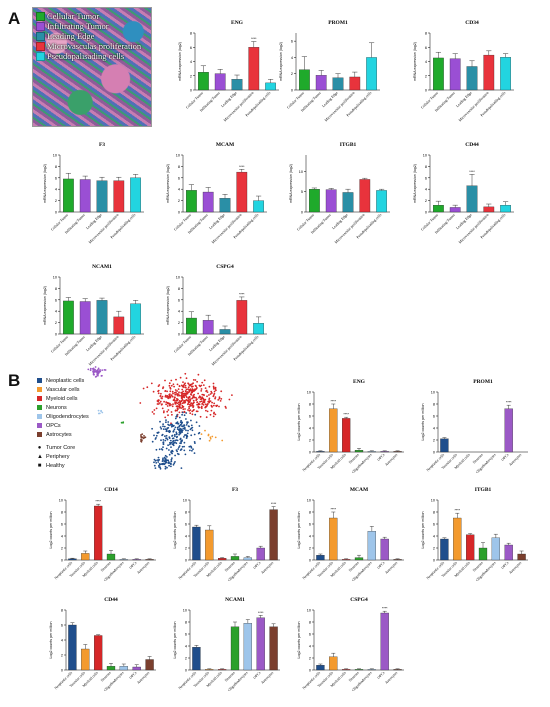  What do you see at coordinates (346, 415) in the screenshot?
I see `significance-label: ****` at bounding box center [346, 415].